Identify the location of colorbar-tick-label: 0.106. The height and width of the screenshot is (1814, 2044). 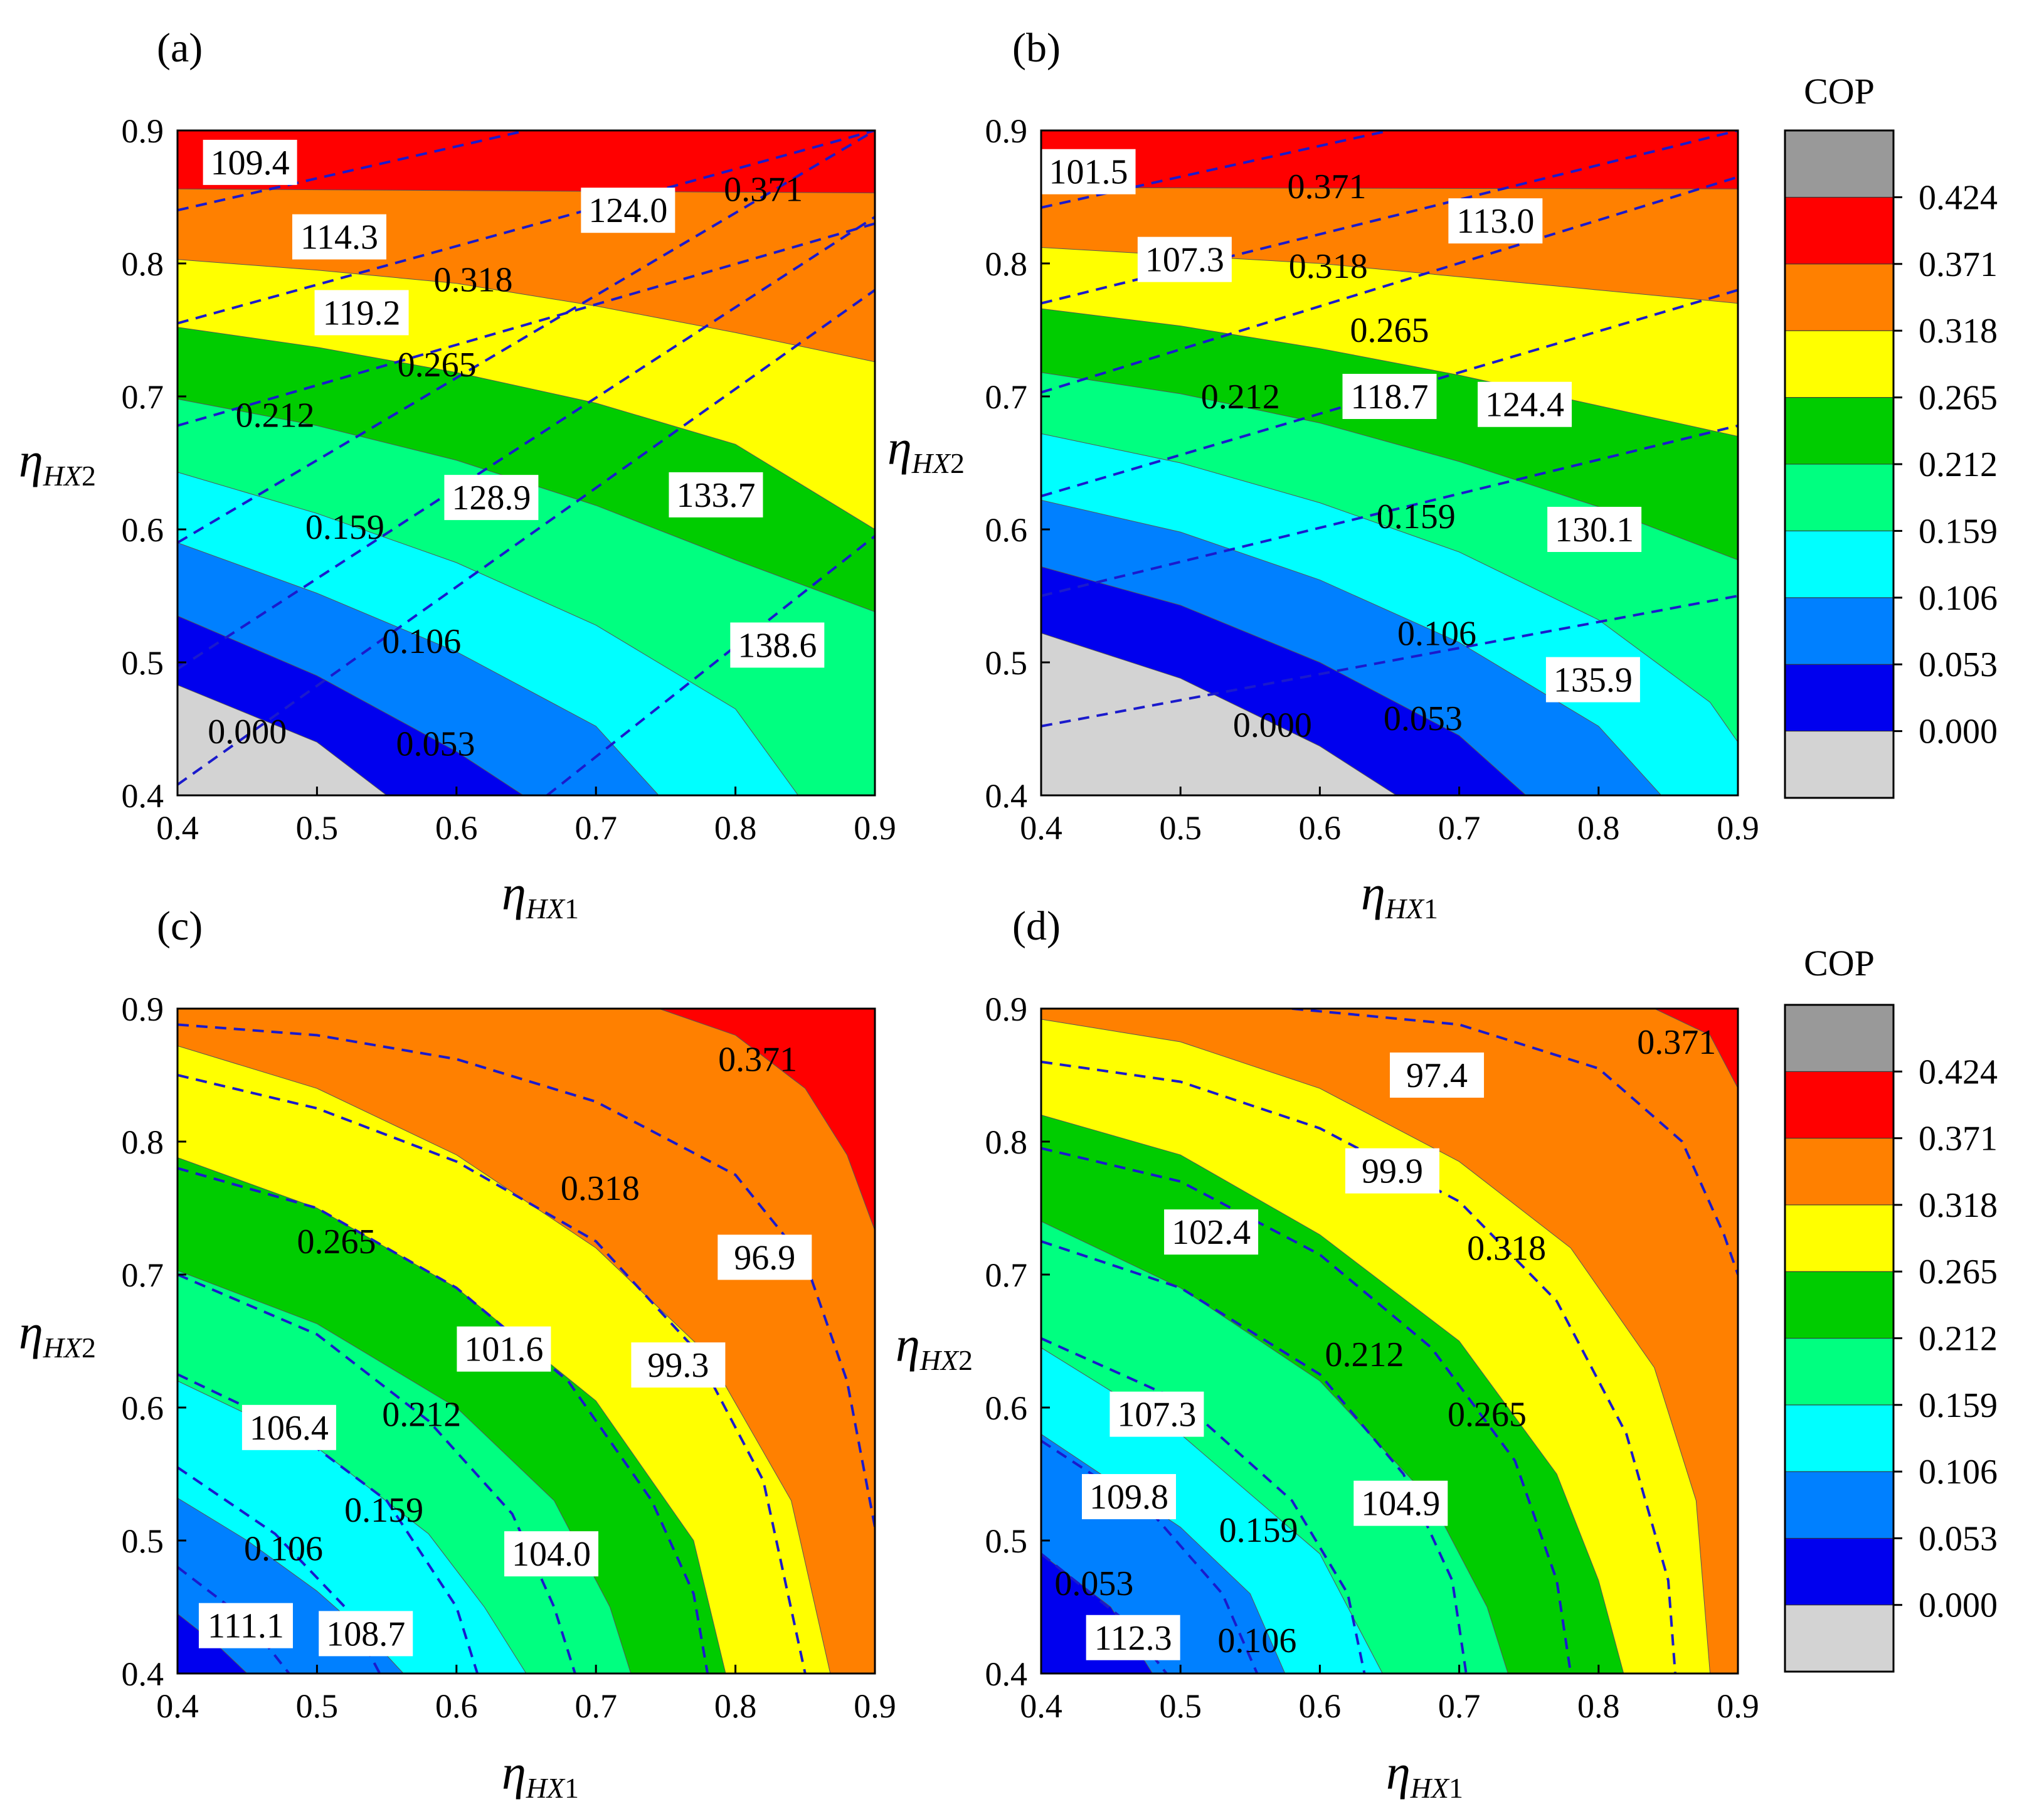
(1958, 598).